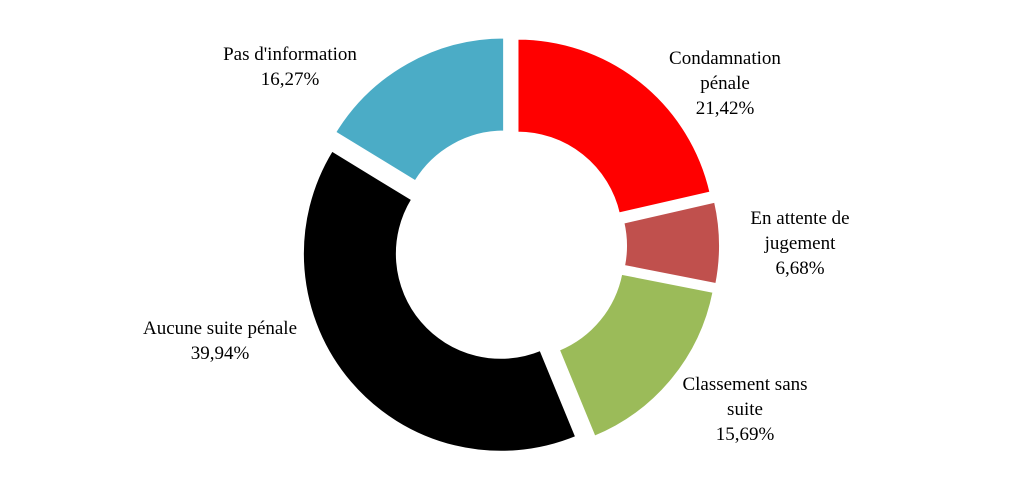 This screenshot has width=1015, height=502. I want to click on slice-label-en-attente-de-jugement: En attente de jugement 6,68%, so click(800, 243).